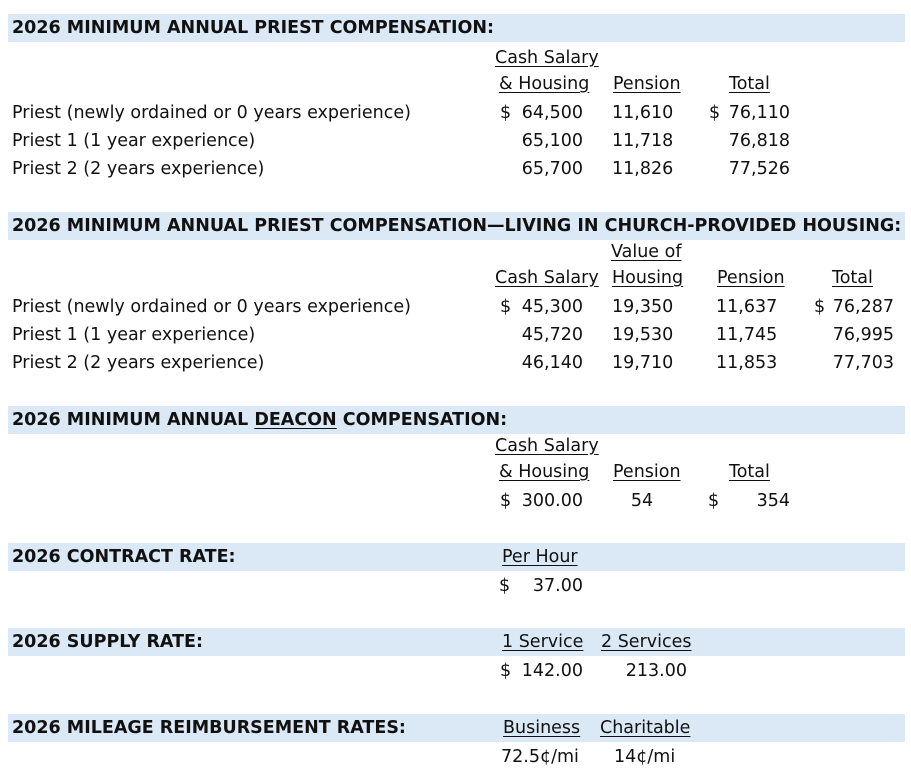 The image size is (911, 771). I want to click on col-header-business: Business, so click(542, 728).